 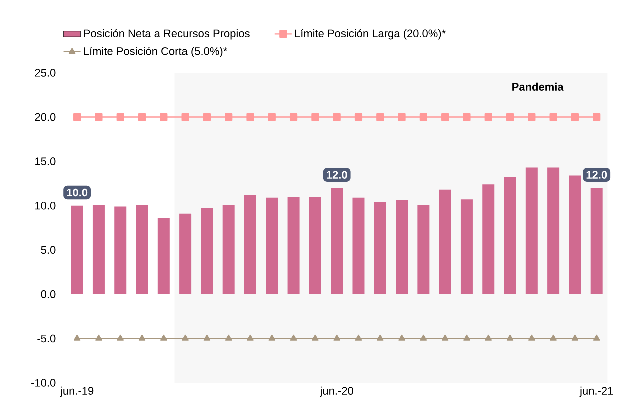 What do you see at coordinates (597, 392) in the screenshot?
I see `x-tick-label: jun.-21` at bounding box center [597, 392].